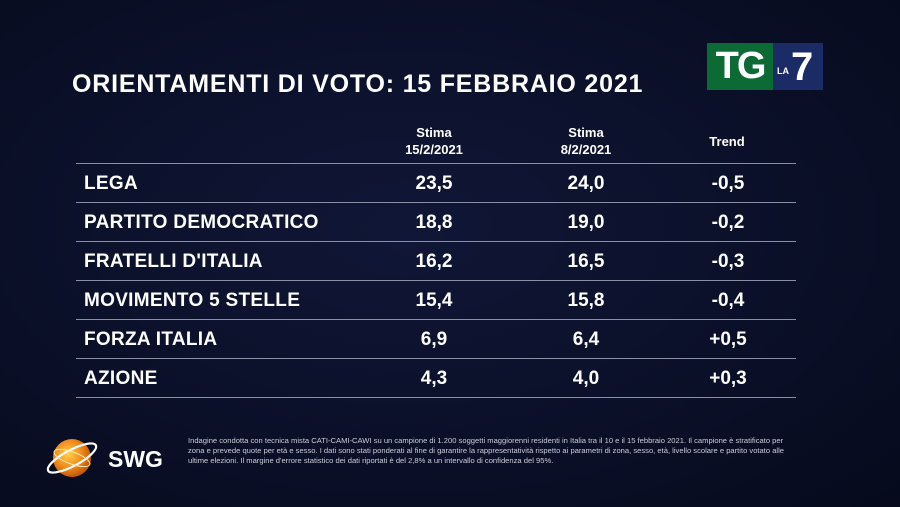  I want to click on table-row: FORZA ITALIA 6,9 6,4 +0,5, so click(436, 339).